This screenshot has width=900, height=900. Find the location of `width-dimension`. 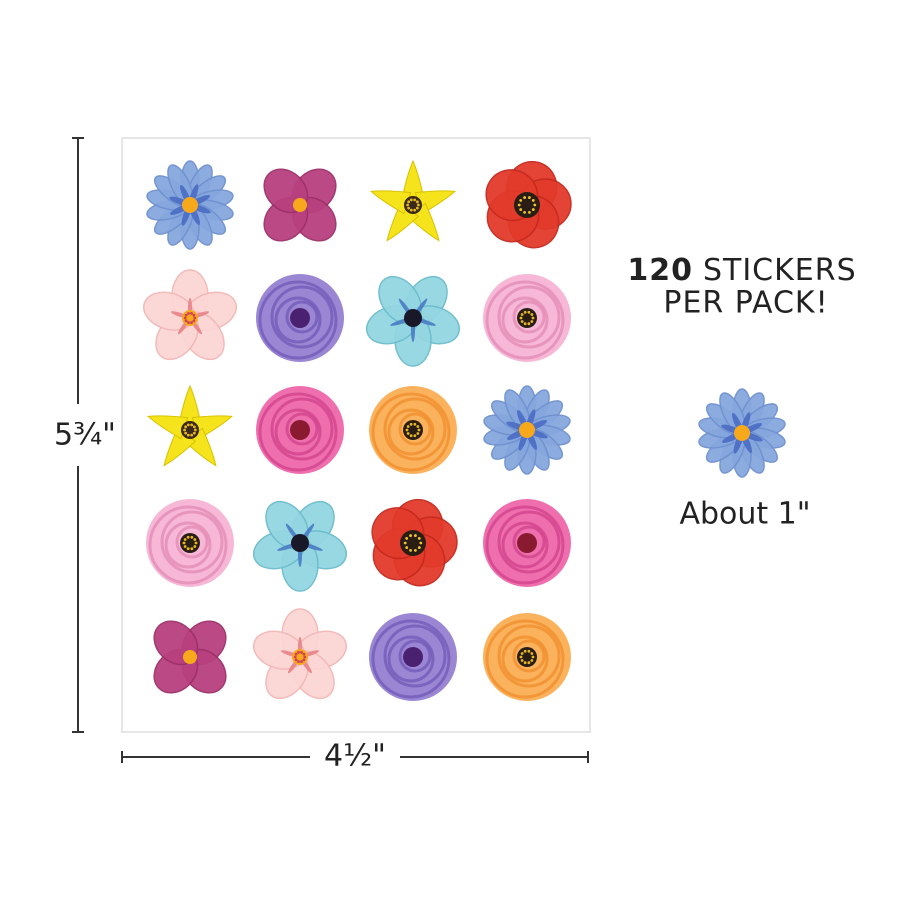

width-dimension is located at coordinates (355, 757).